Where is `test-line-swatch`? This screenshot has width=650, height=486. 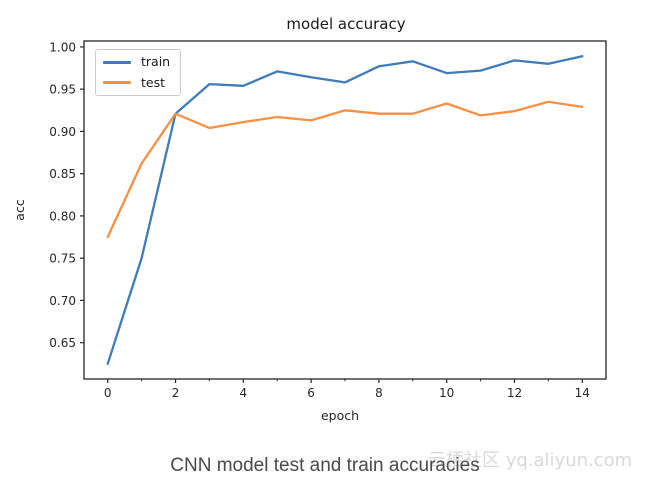 test-line-swatch is located at coordinates (117, 83).